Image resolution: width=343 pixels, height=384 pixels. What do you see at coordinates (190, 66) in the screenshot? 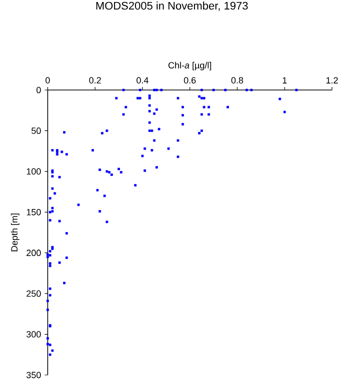
I see `x-axis-title: Chl-a [µg/l]` at bounding box center [190, 66].